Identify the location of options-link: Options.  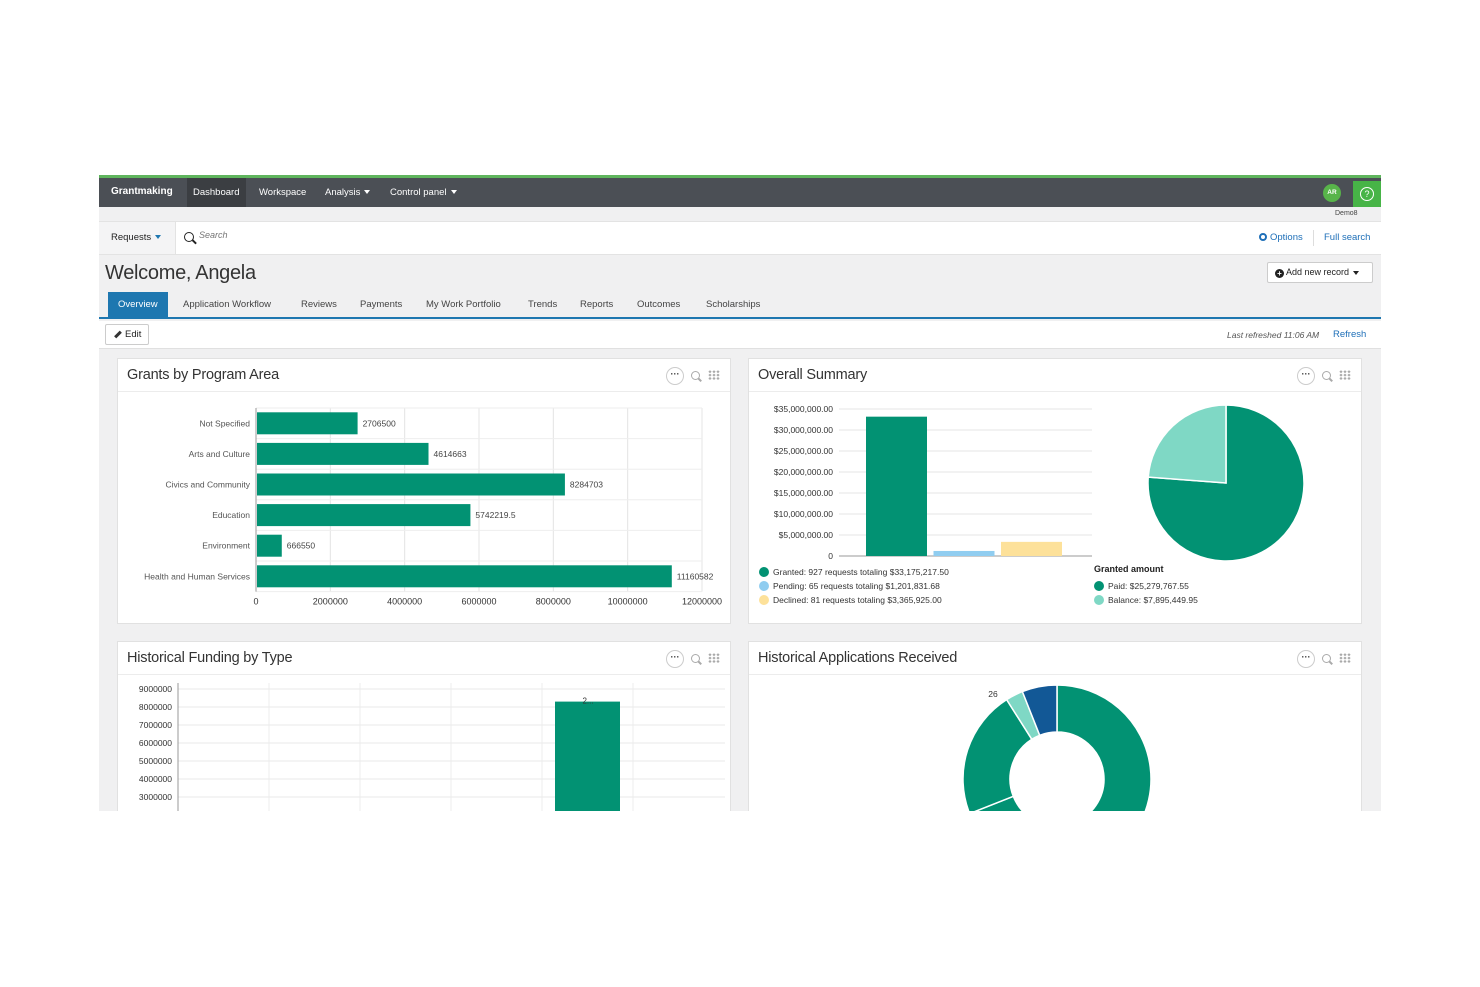
(1281, 237).